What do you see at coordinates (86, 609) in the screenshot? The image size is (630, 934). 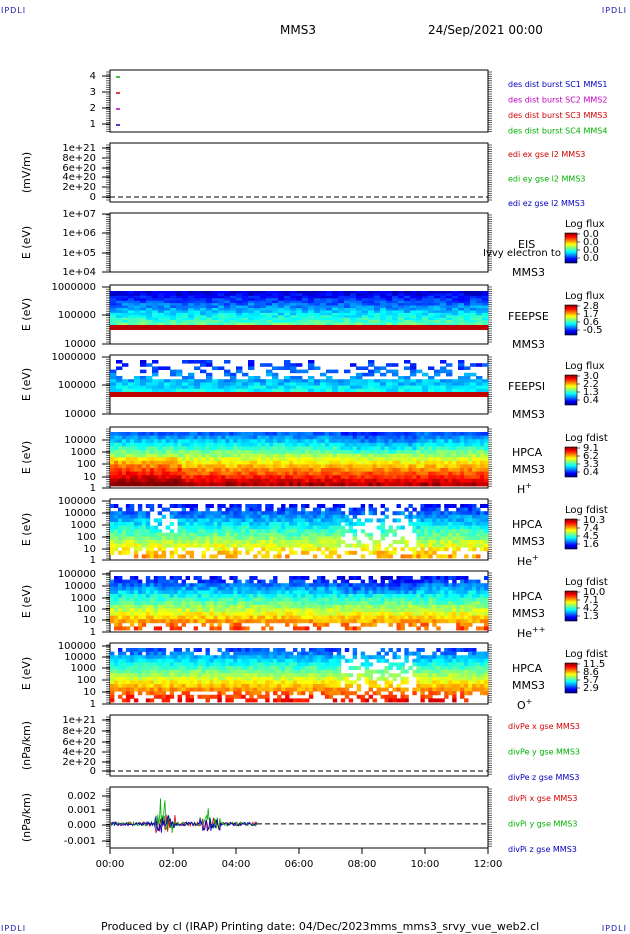 I see `y-tick-label: 100` at bounding box center [86, 609].